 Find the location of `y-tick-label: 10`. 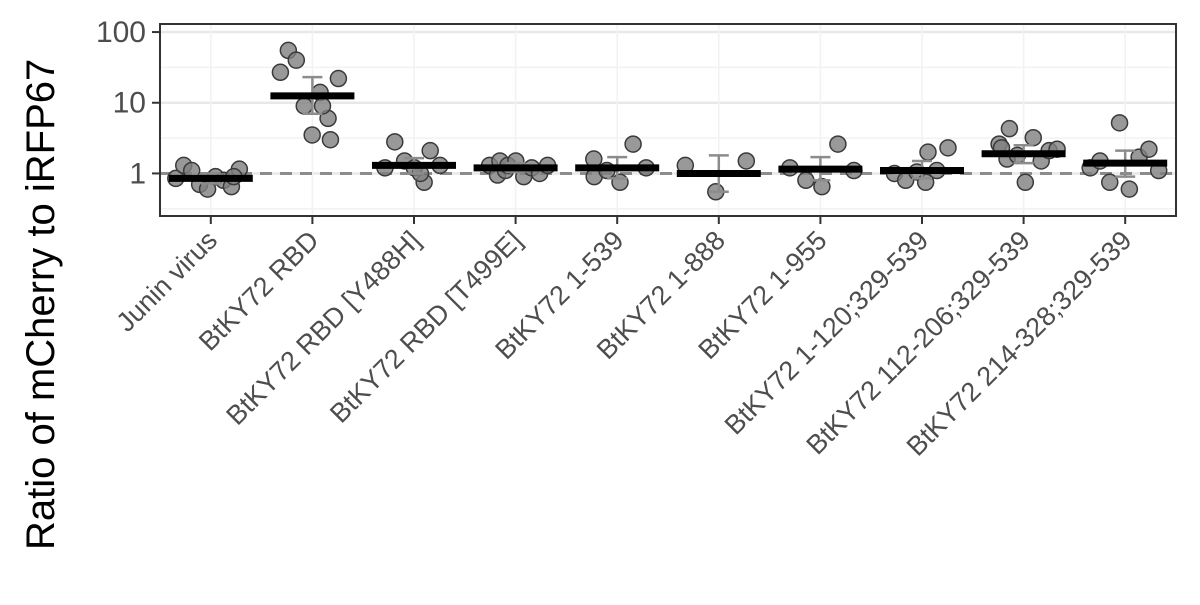

y-tick-label: 10 is located at coordinates (129, 103).